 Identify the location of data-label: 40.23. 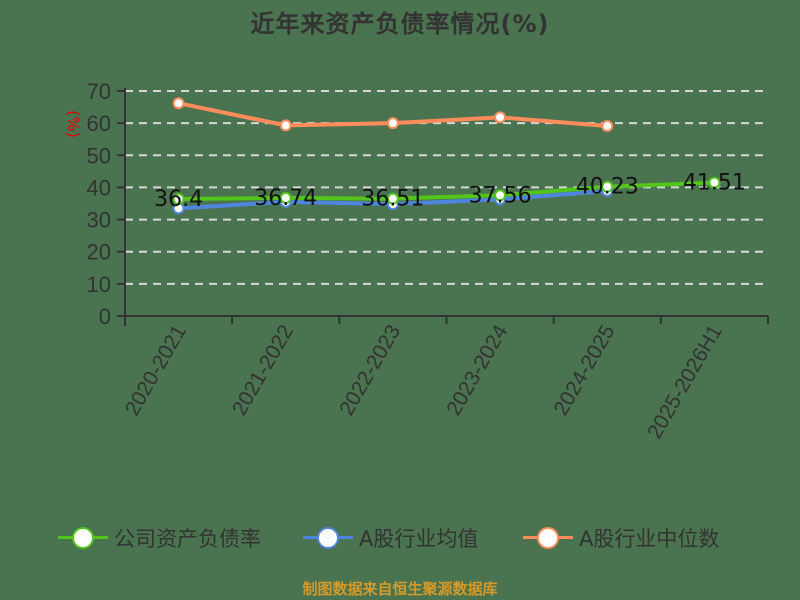
(607, 187).